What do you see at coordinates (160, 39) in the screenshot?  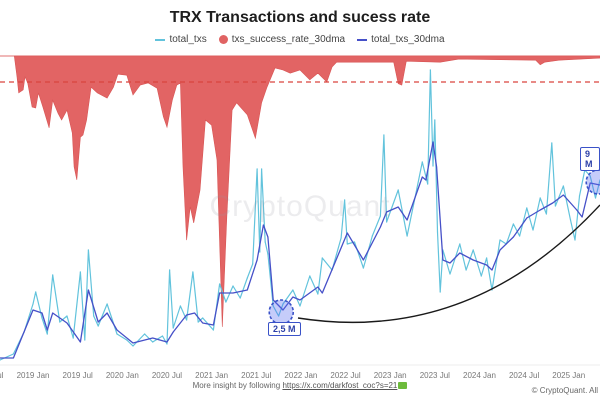 I see `legend-line-icon` at bounding box center [160, 39].